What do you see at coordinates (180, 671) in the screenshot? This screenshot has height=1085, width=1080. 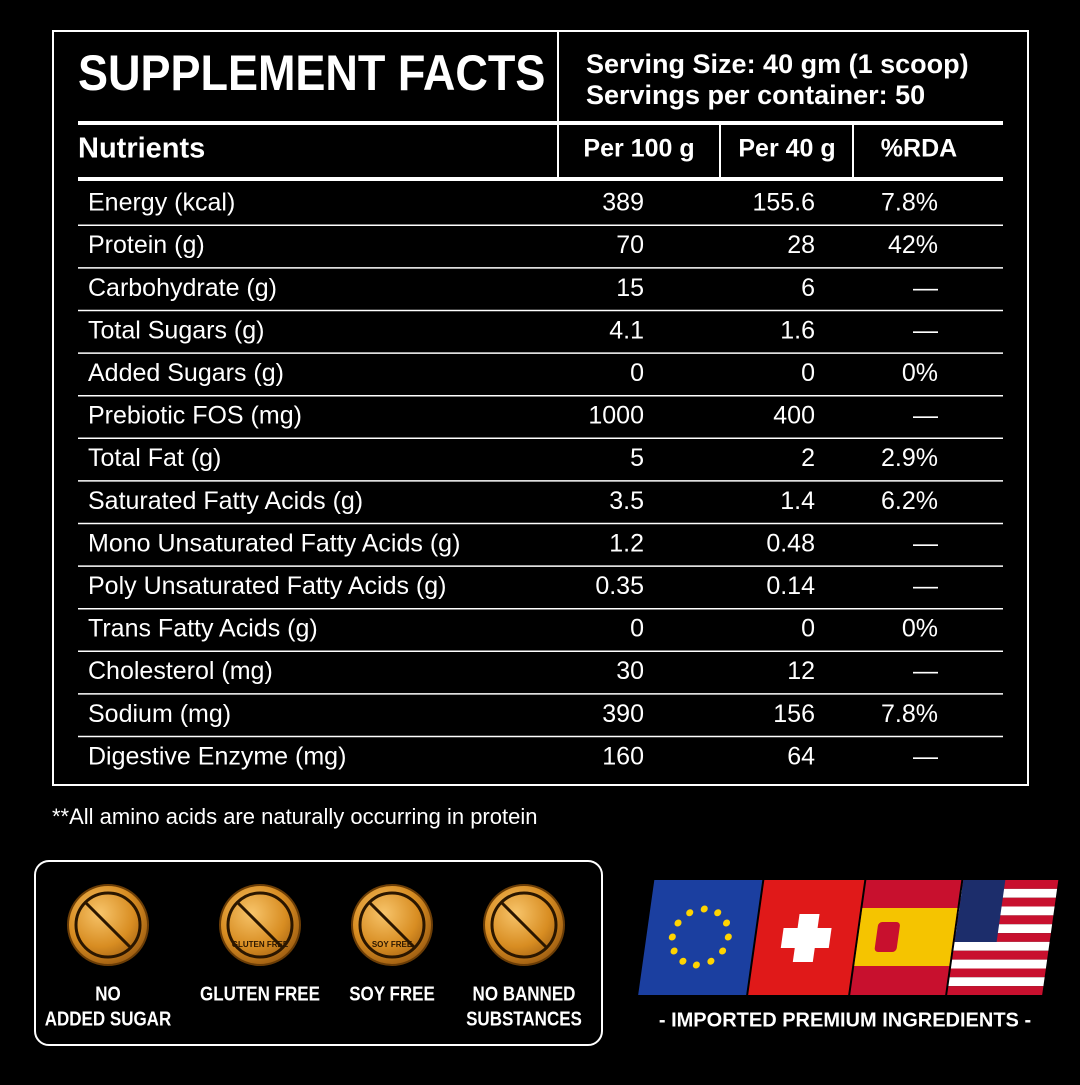 I see `nutrient-name: Cholesterol (mg)` at bounding box center [180, 671].